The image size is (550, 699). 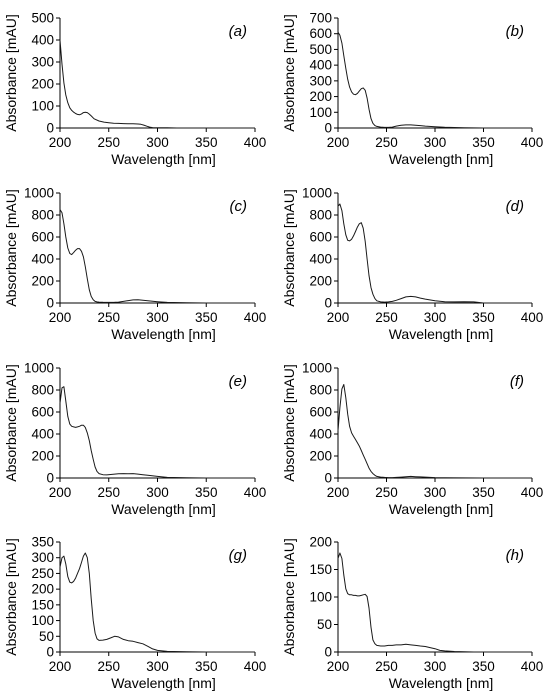 I want to click on panel-label: (a), so click(x=238, y=31).